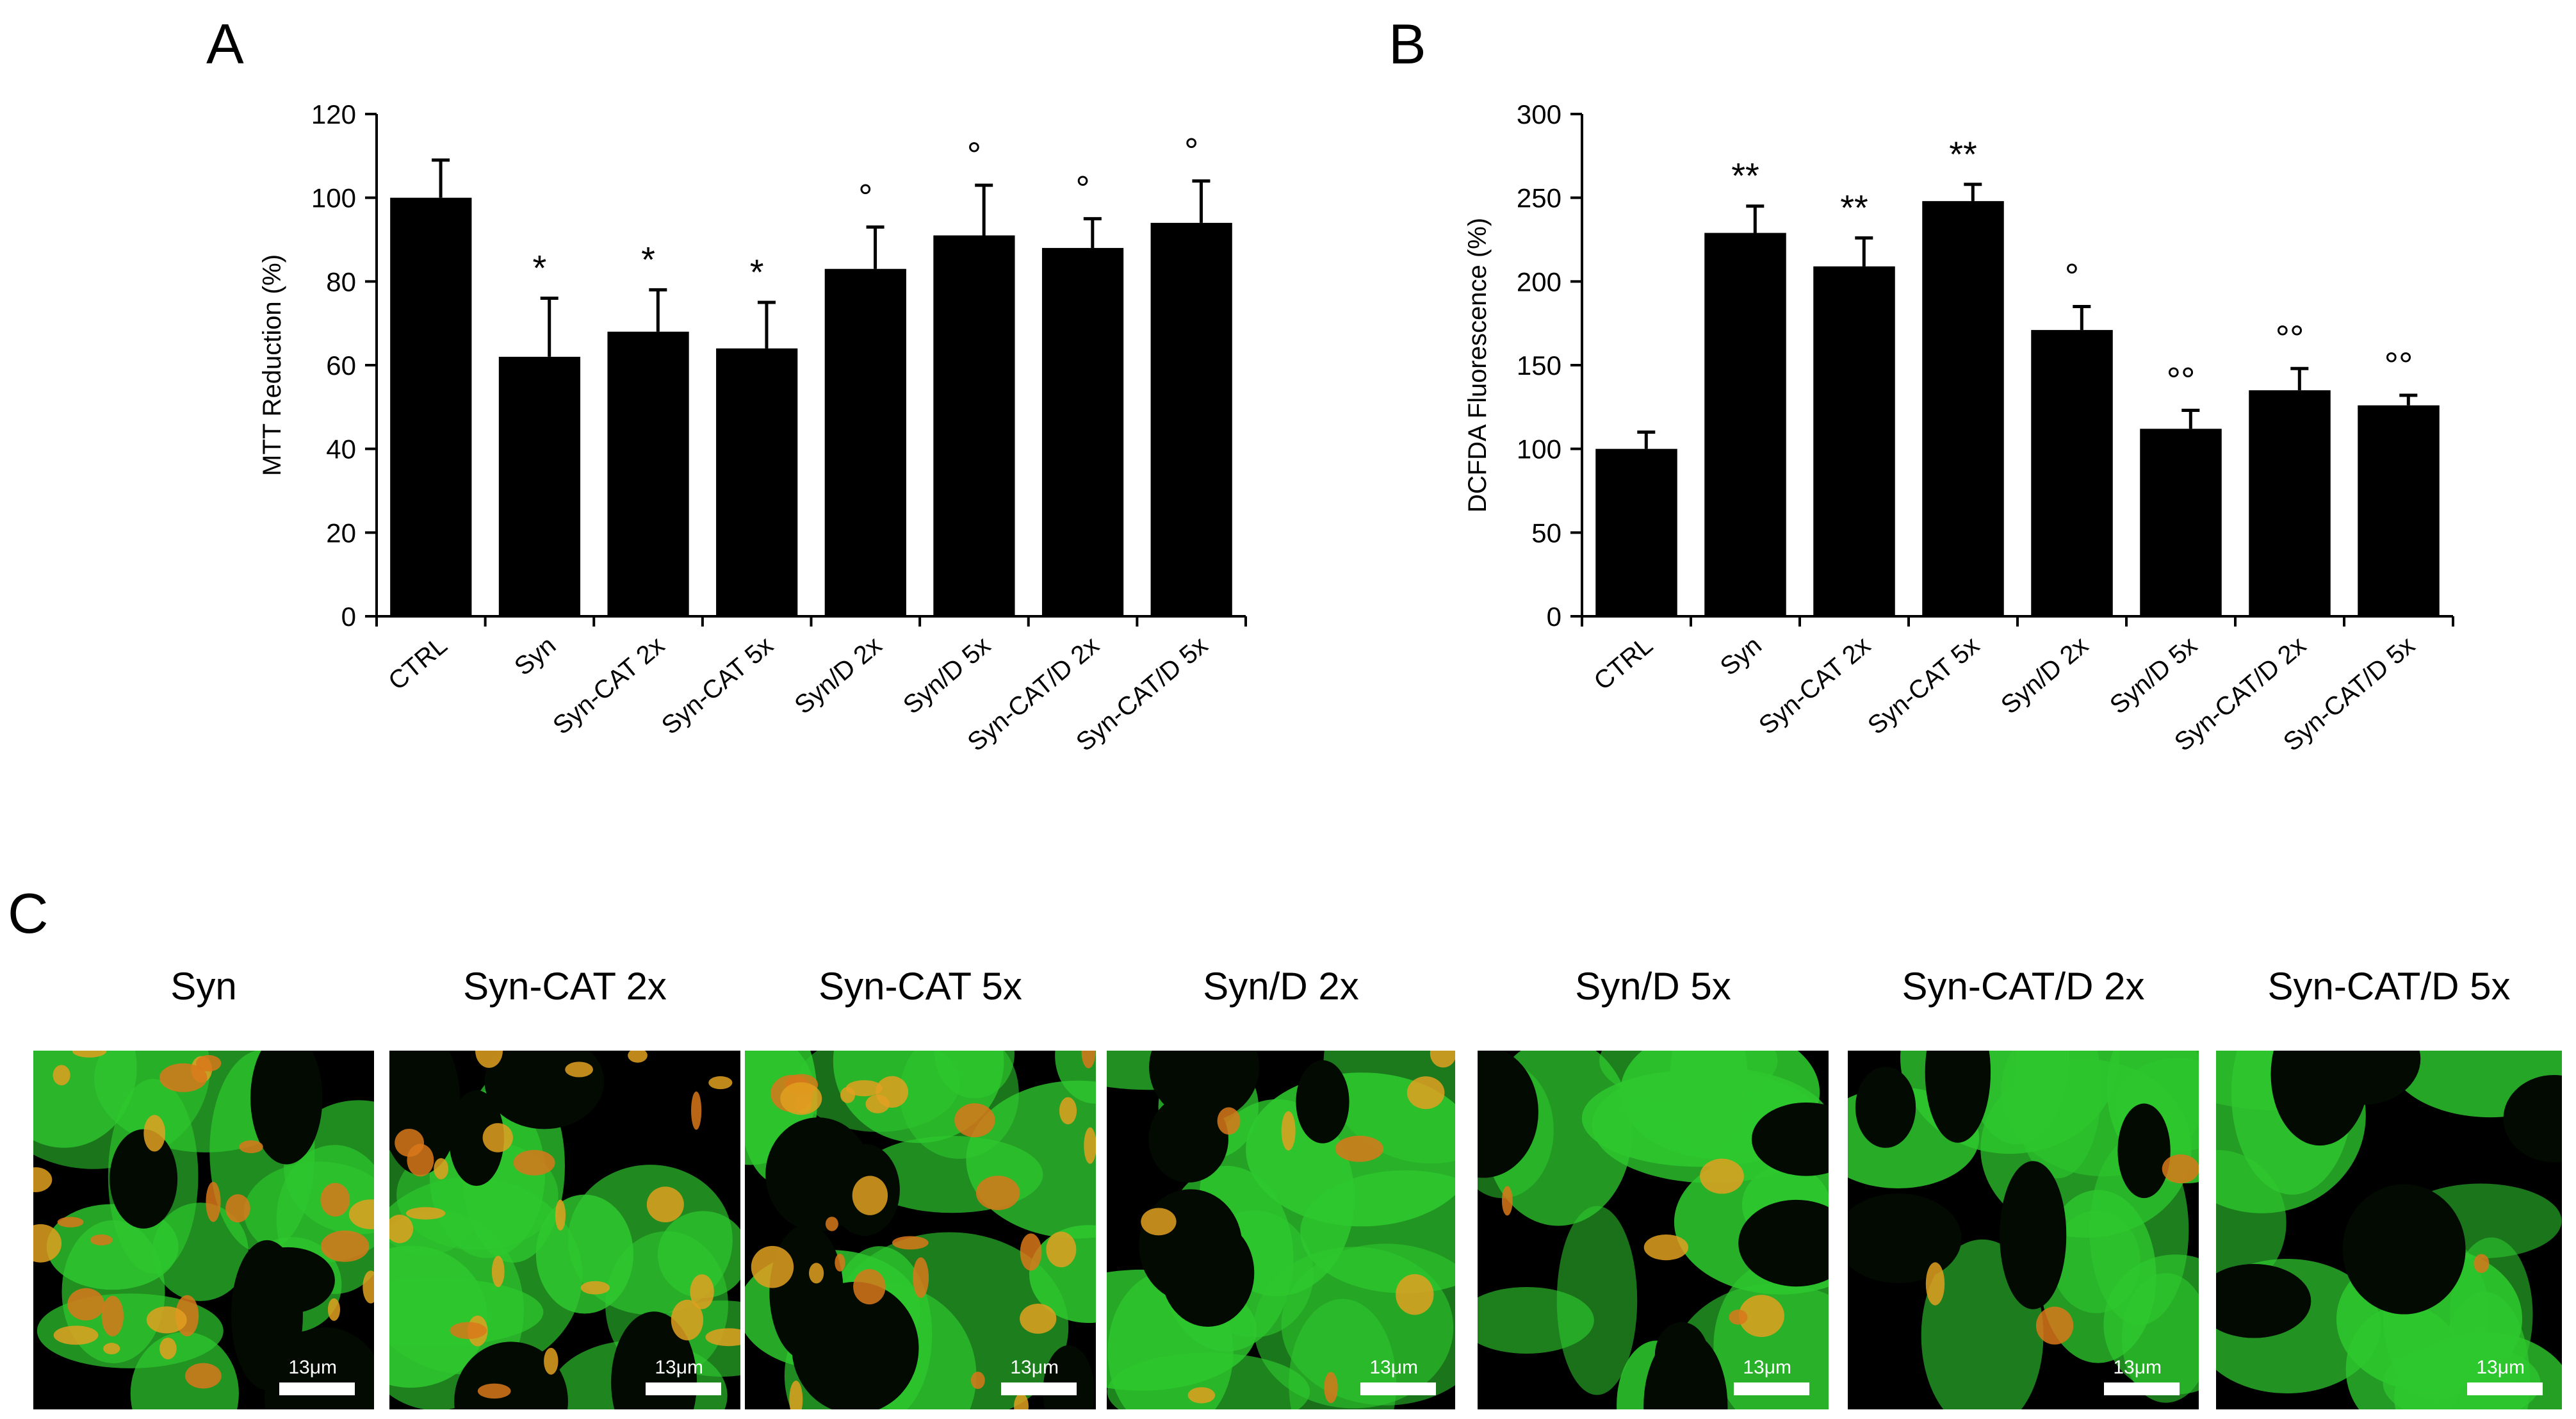  What do you see at coordinates (1653, 987) in the screenshot?
I see `micrograph-title: Syn/D 5x` at bounding box center [1653, 987].